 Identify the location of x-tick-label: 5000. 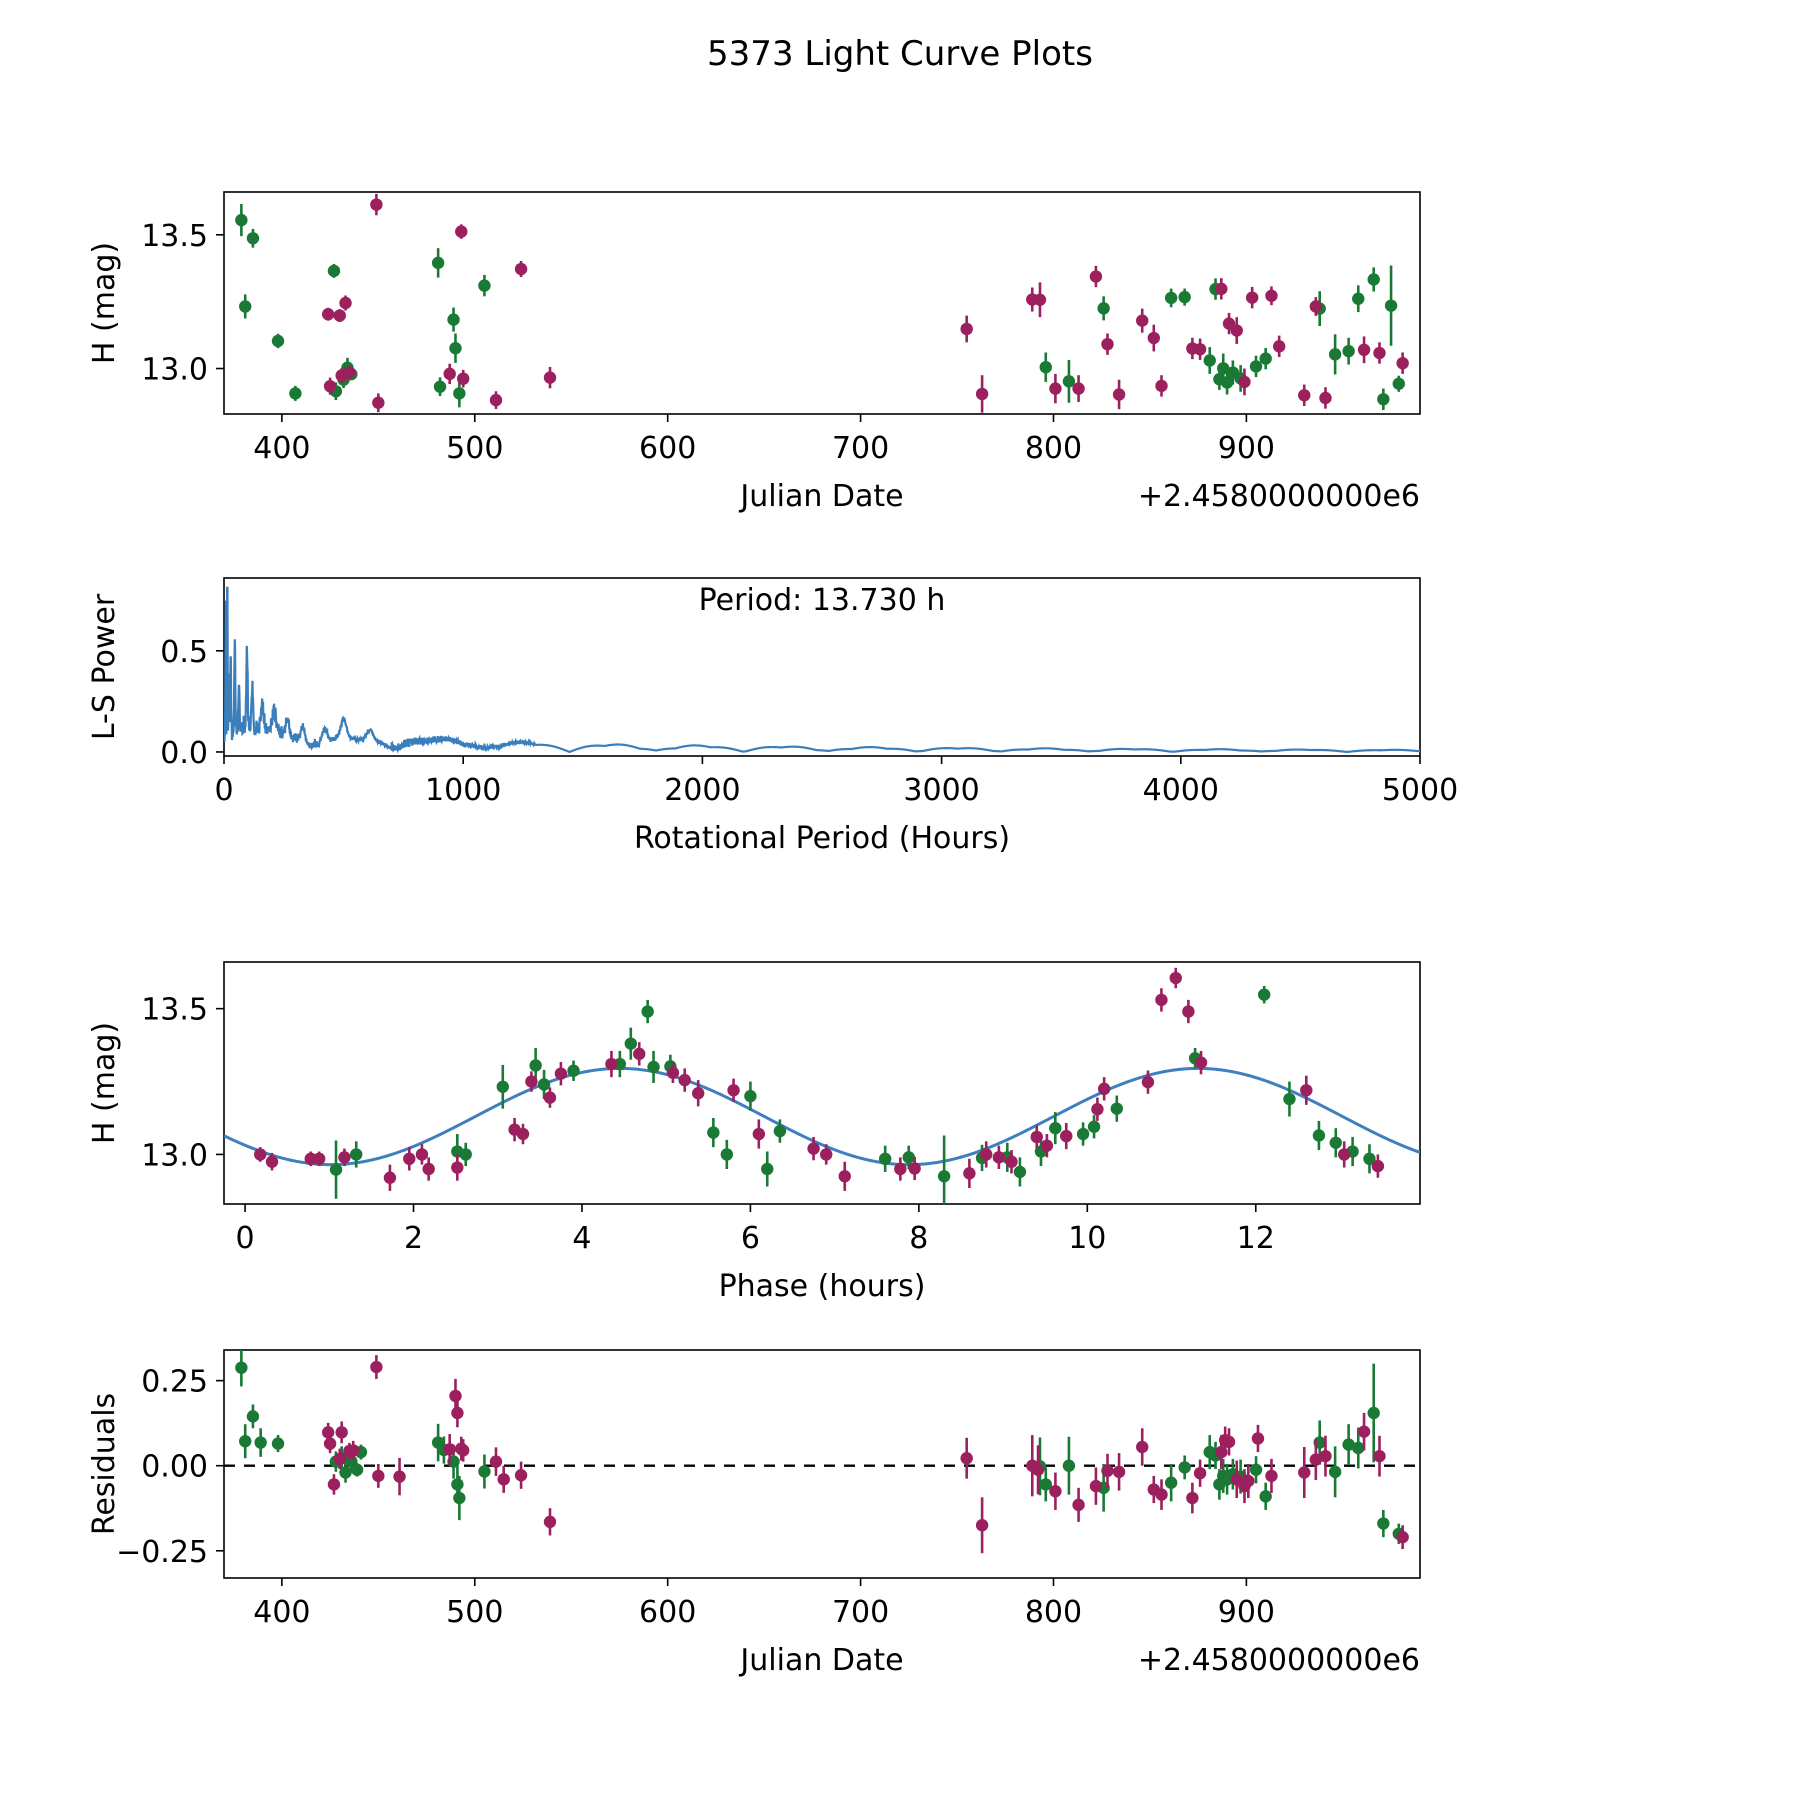
(1420, 790).